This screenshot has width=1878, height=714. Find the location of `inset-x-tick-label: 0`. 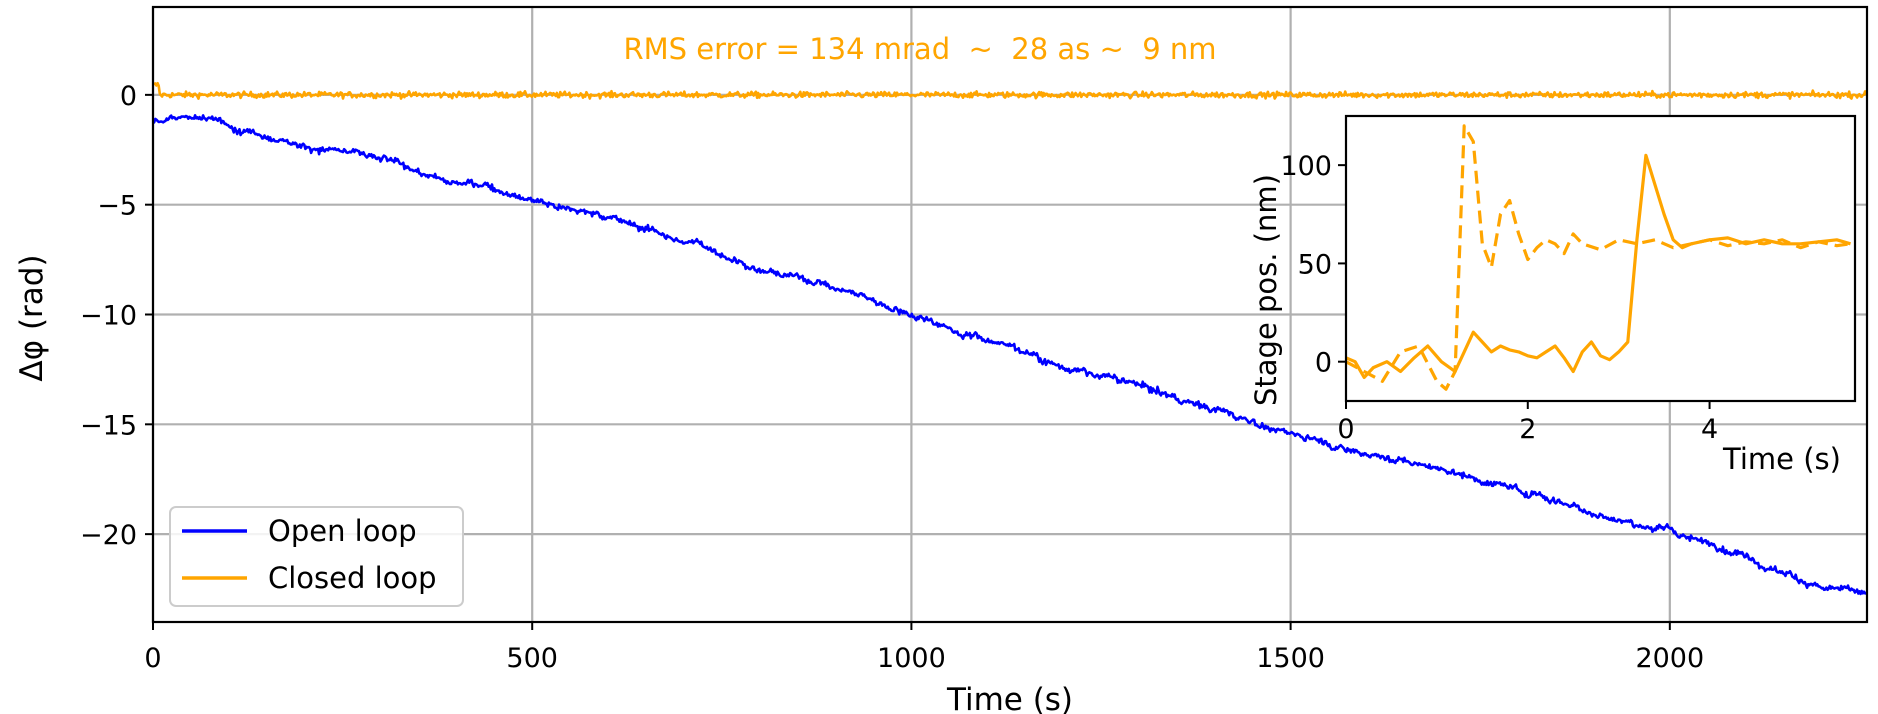

inset-x-tick-label: 0 is located at coordinates (1345, 429).